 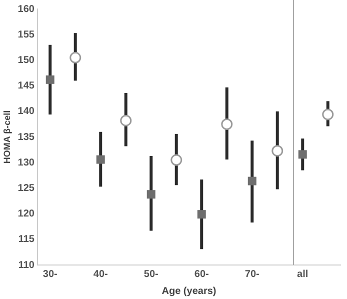 What do you see at coordinates (201, 274) in the screenshot?
I see `x-tick-label: 60-` at bounding box center [201, 274].